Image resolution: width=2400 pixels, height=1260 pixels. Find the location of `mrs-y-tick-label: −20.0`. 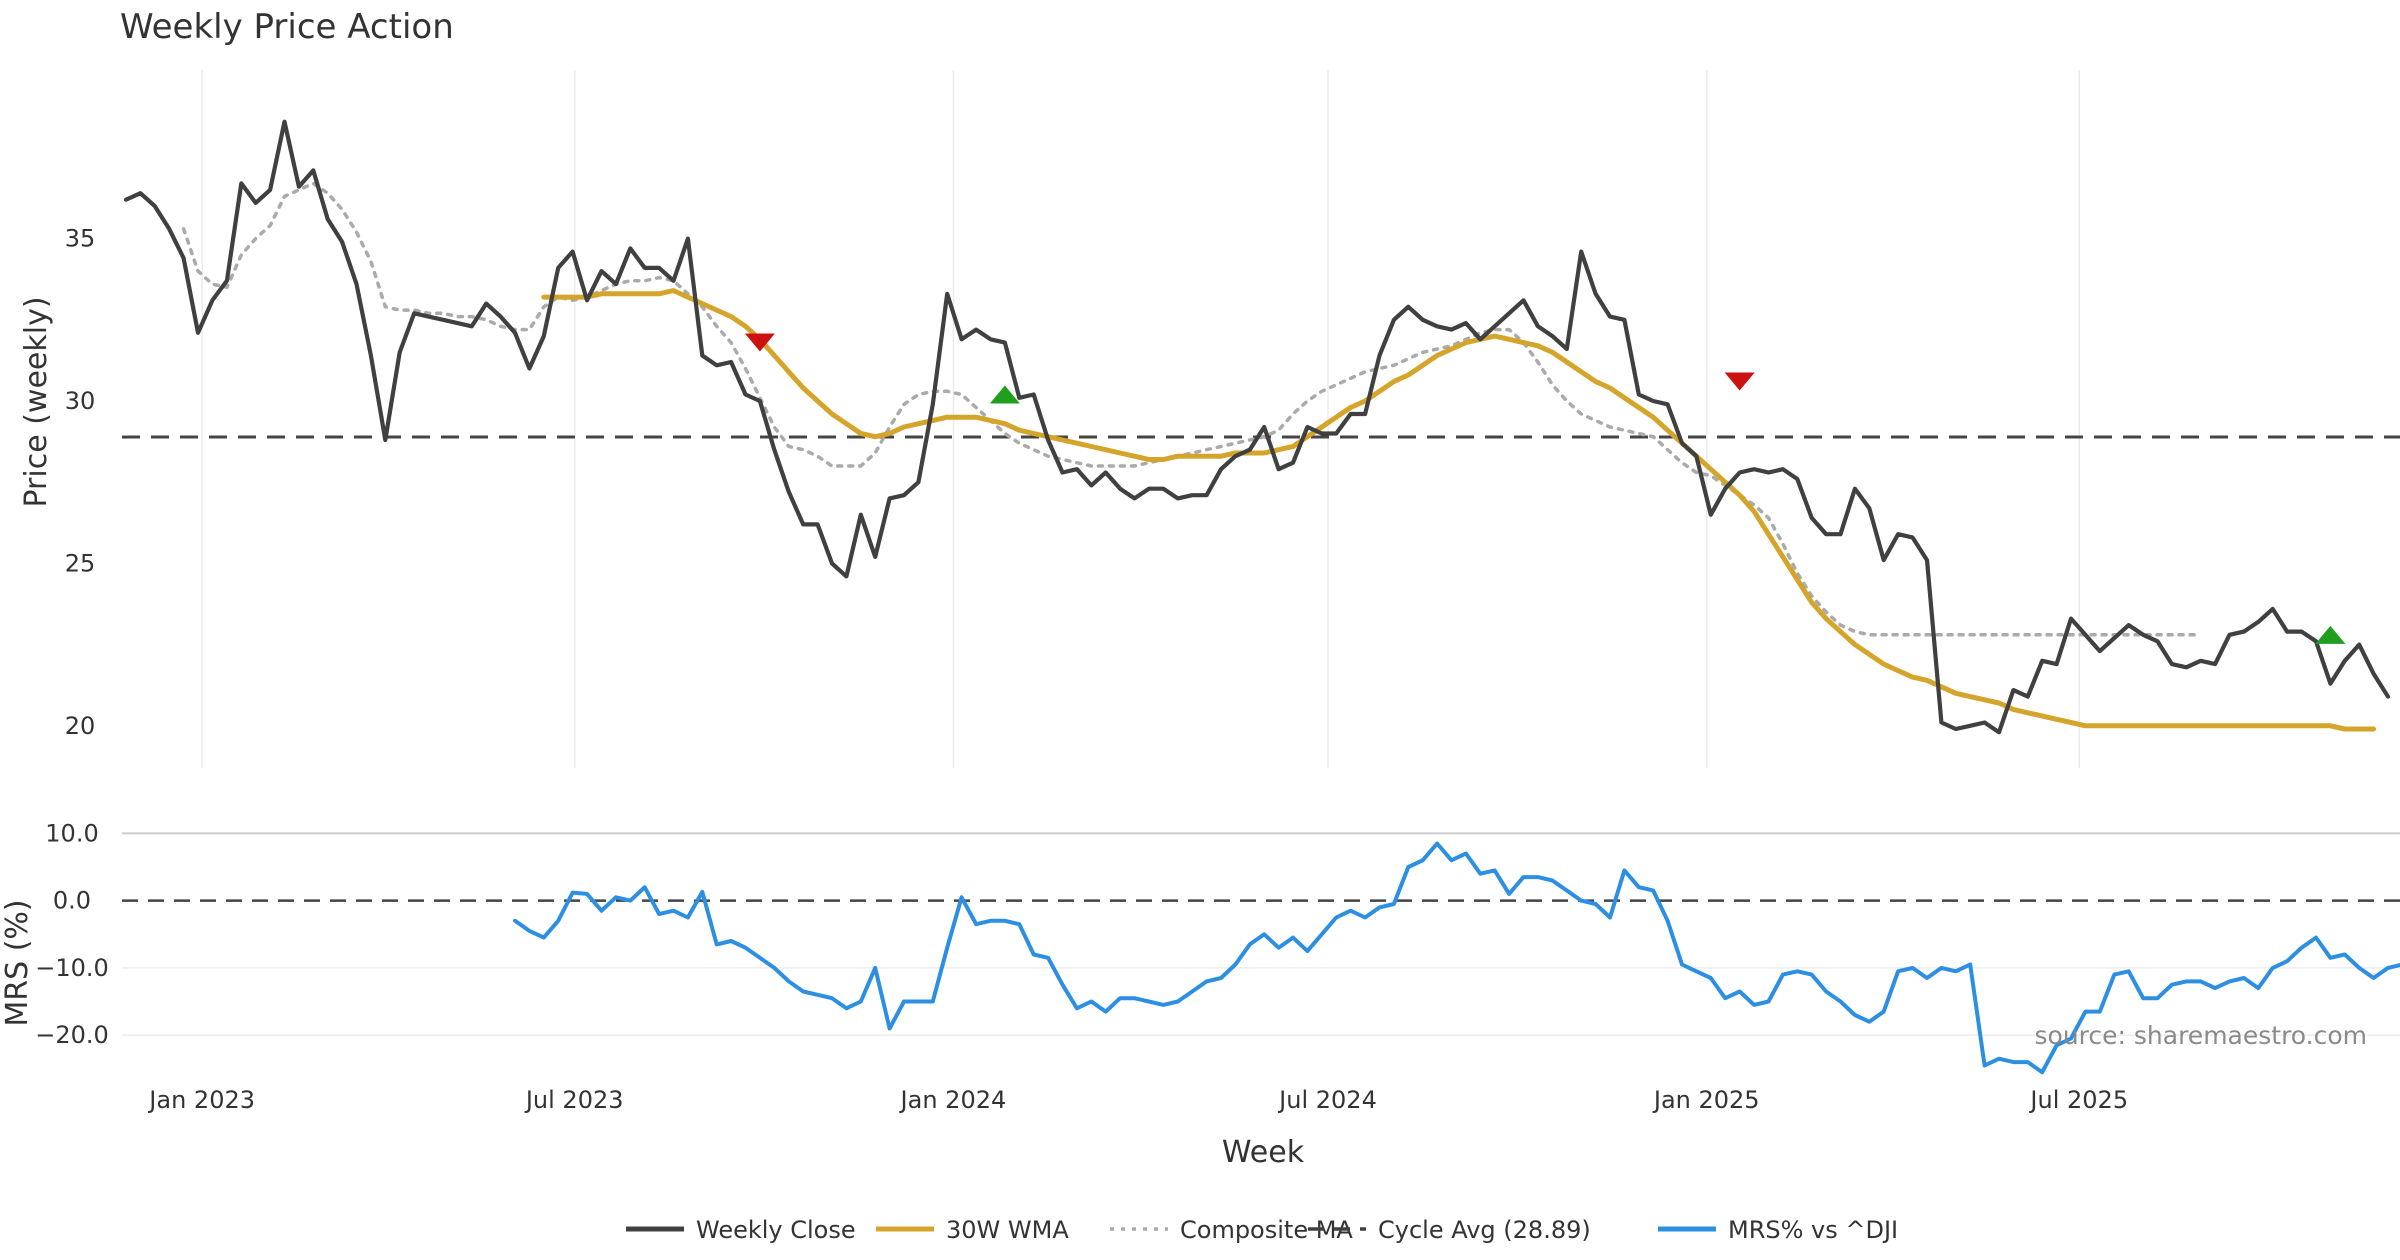

mrs-y-tick-label: −20.0 is located at coordinates (72, 1035).